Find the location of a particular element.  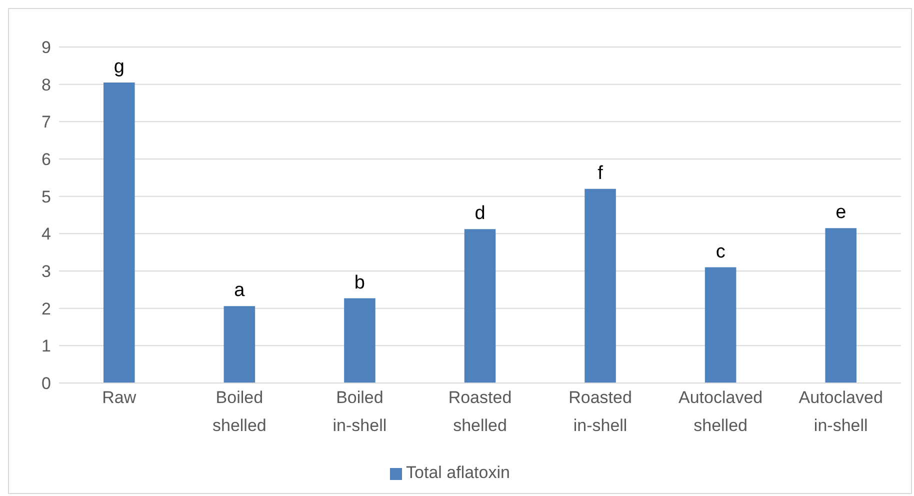

y-tick-label: 7 is located at coordinates (46, 122).